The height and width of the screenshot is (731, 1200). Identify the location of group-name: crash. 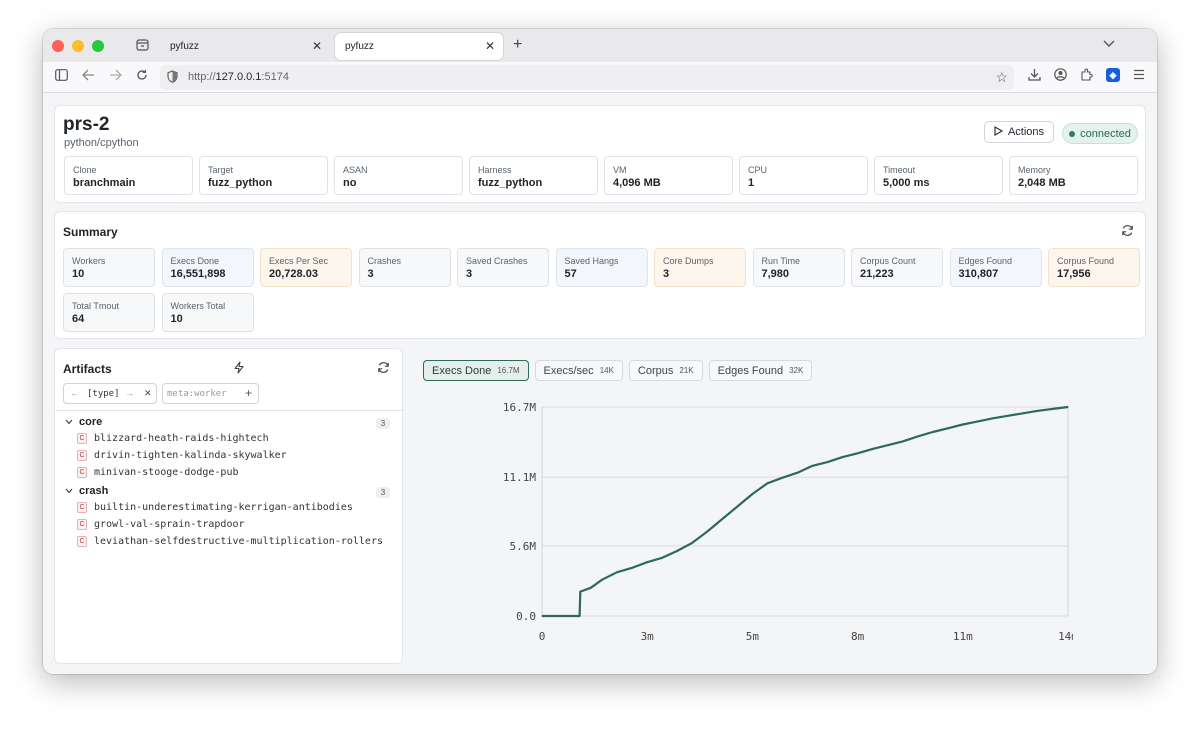
(94, 491).